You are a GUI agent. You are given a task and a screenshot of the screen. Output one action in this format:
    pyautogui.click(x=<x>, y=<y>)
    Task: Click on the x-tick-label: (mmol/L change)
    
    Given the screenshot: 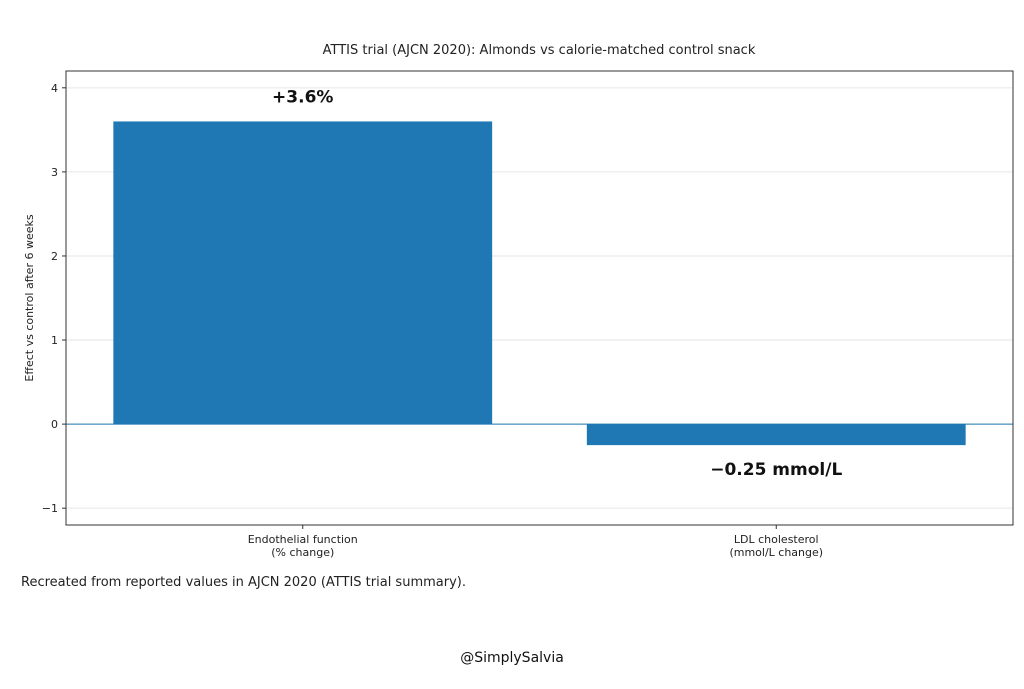 What is the action you would take?
    pyautogui.click(x=776, y=552)
    